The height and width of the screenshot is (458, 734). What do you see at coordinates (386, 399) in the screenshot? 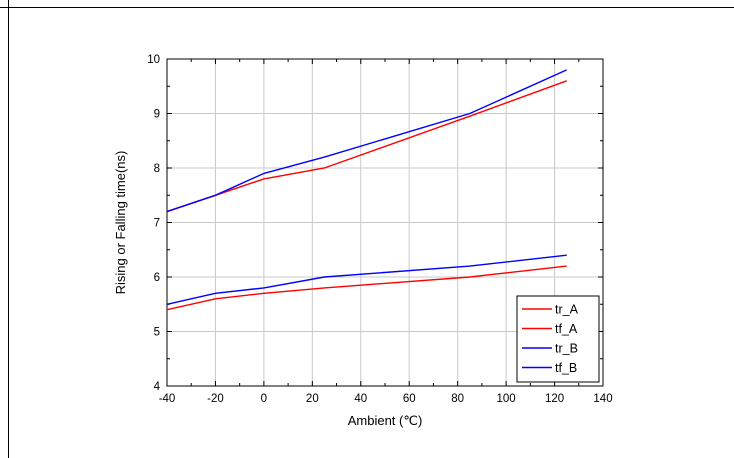
I see `x-tick-labels: -40 -20 0 20 40 60 80 100 120 140` at bounding box center [386, 399].